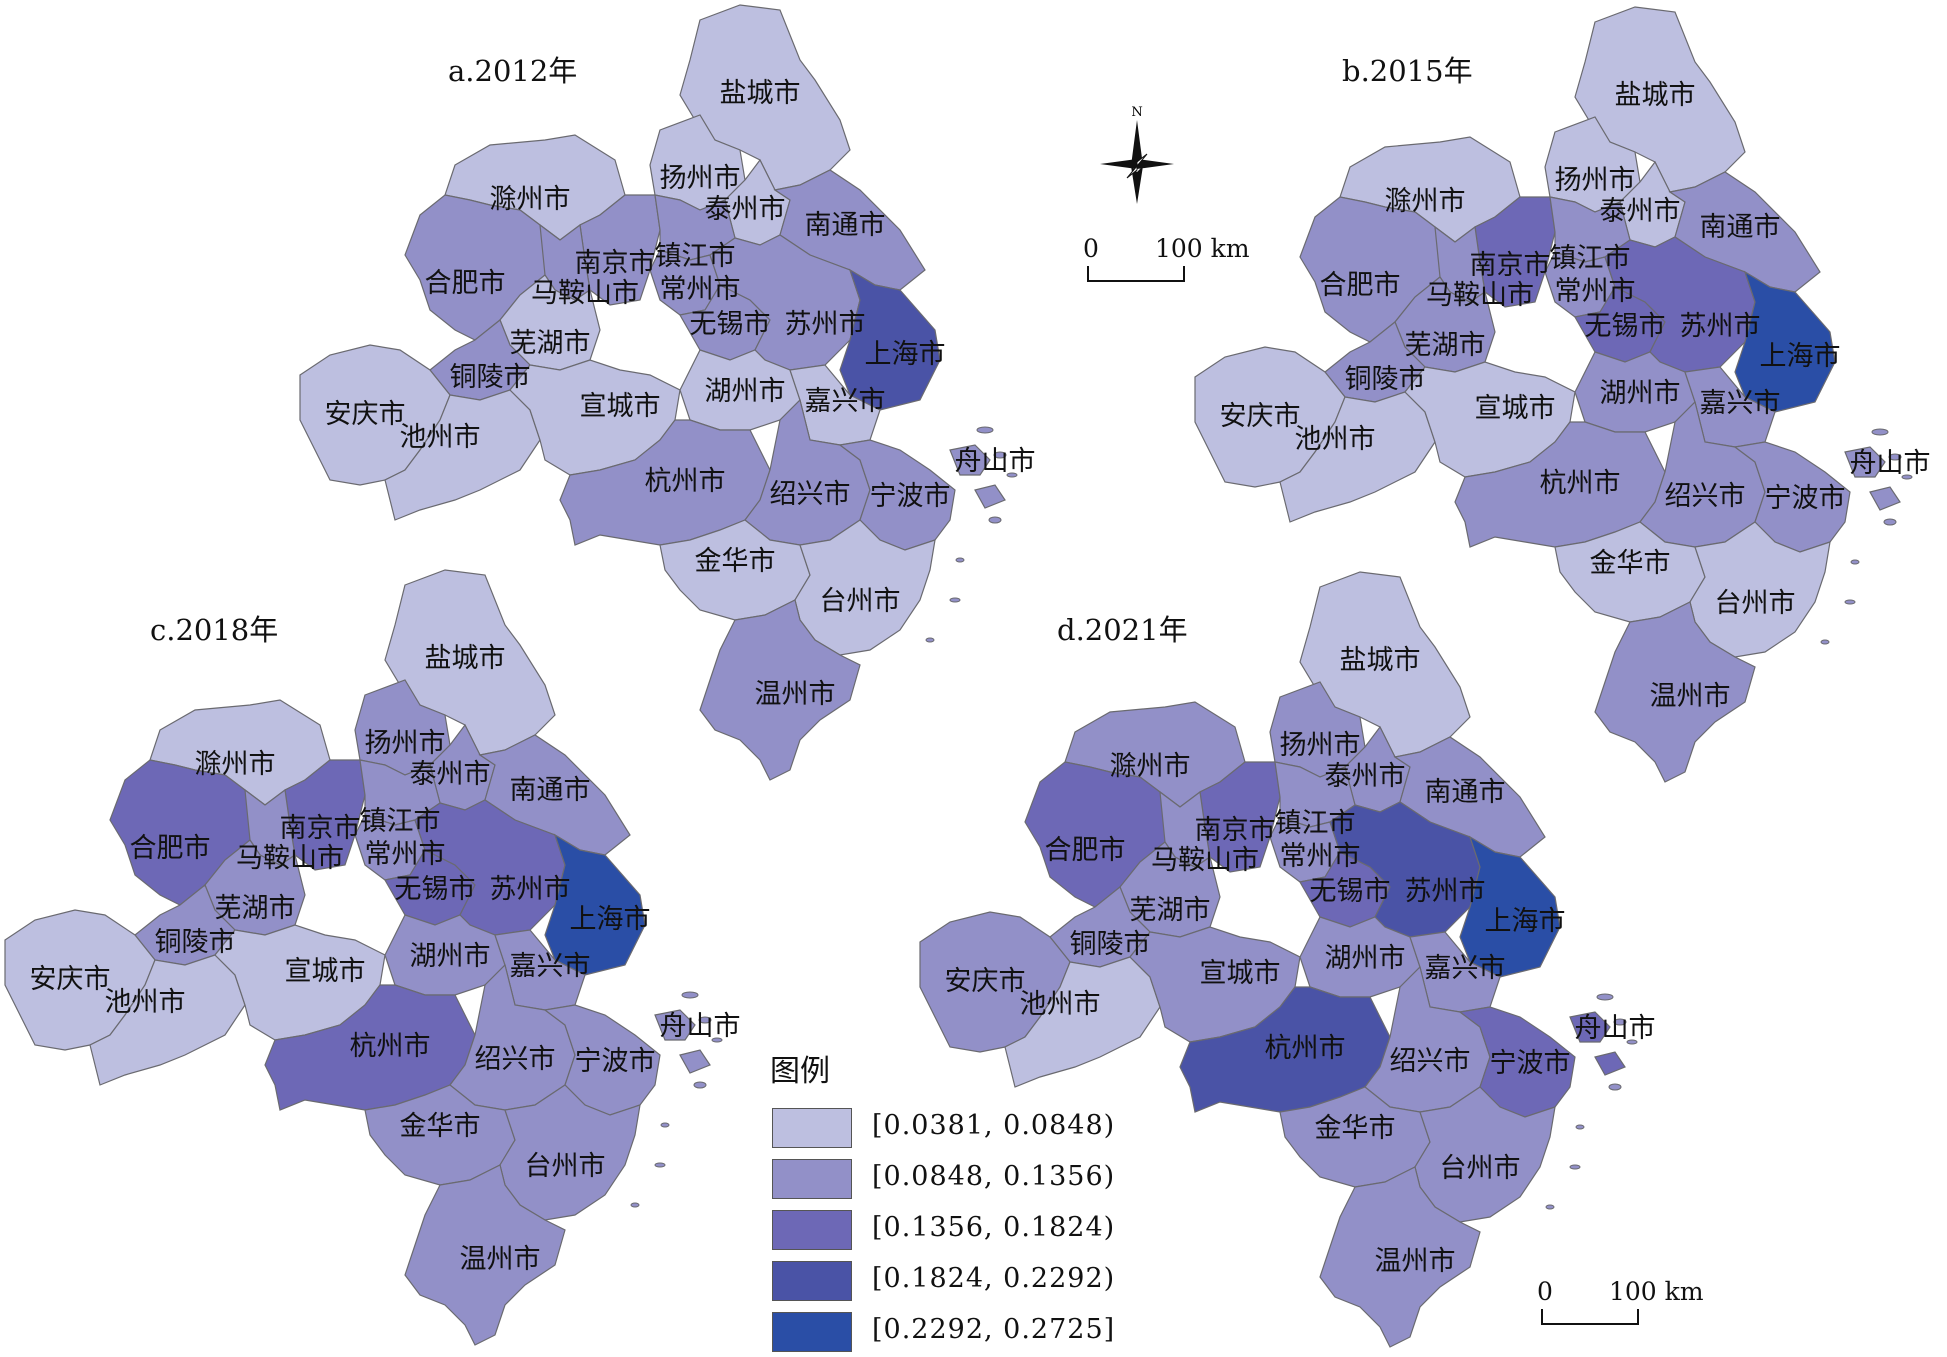 This screenshot has height=1357, width=1947. What do you see at coordinates (745, 391) in the screenshot?
I see `region-label: 湖州市` at bounding box center [745, 391].